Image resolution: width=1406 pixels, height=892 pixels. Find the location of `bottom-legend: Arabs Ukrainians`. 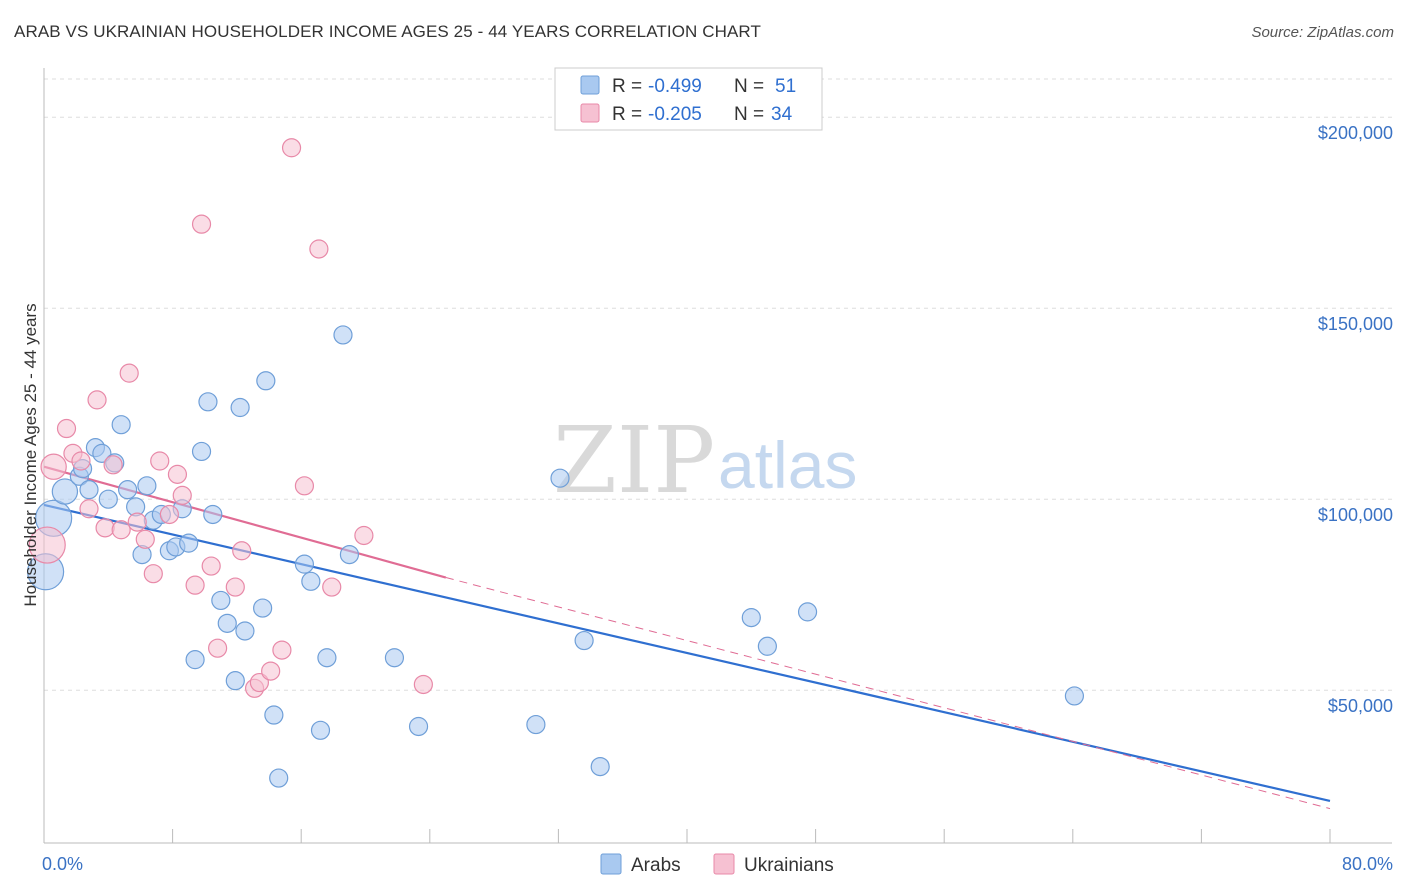

bottom-legend: Arabs Ukrainians is located at coordinates (717, 864).